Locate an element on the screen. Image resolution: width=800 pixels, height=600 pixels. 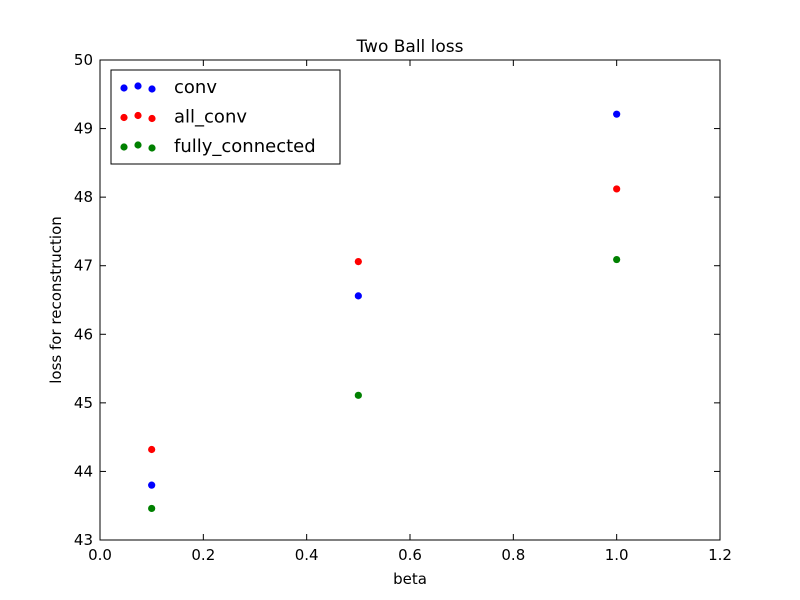
y-axis-label: loss for reconstruction is located at coordinates (56, 299).